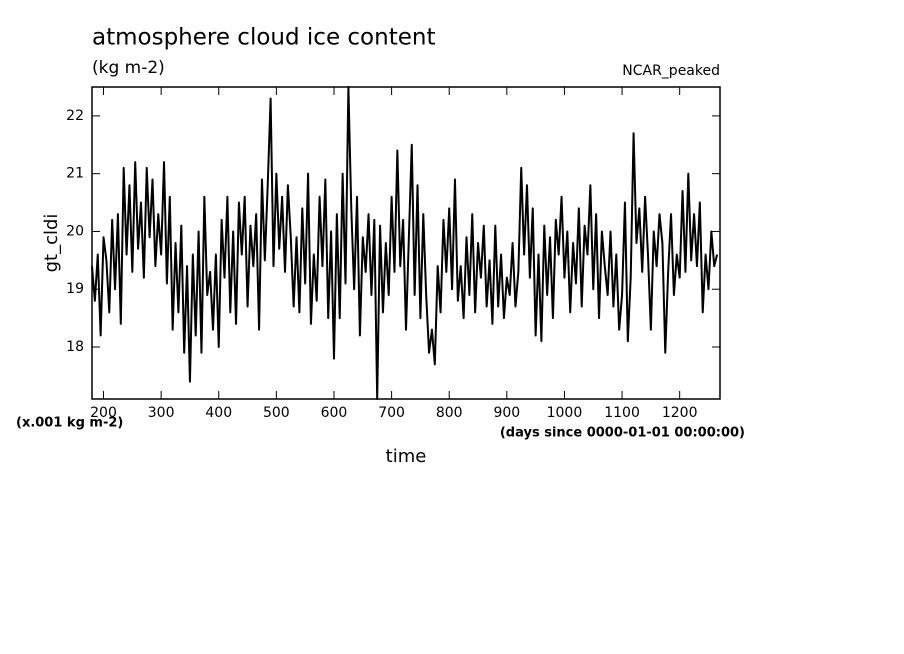 The height and width of the screenshot is (654, 904). I want to click on y-tick-label: 20, so click(75, 231).